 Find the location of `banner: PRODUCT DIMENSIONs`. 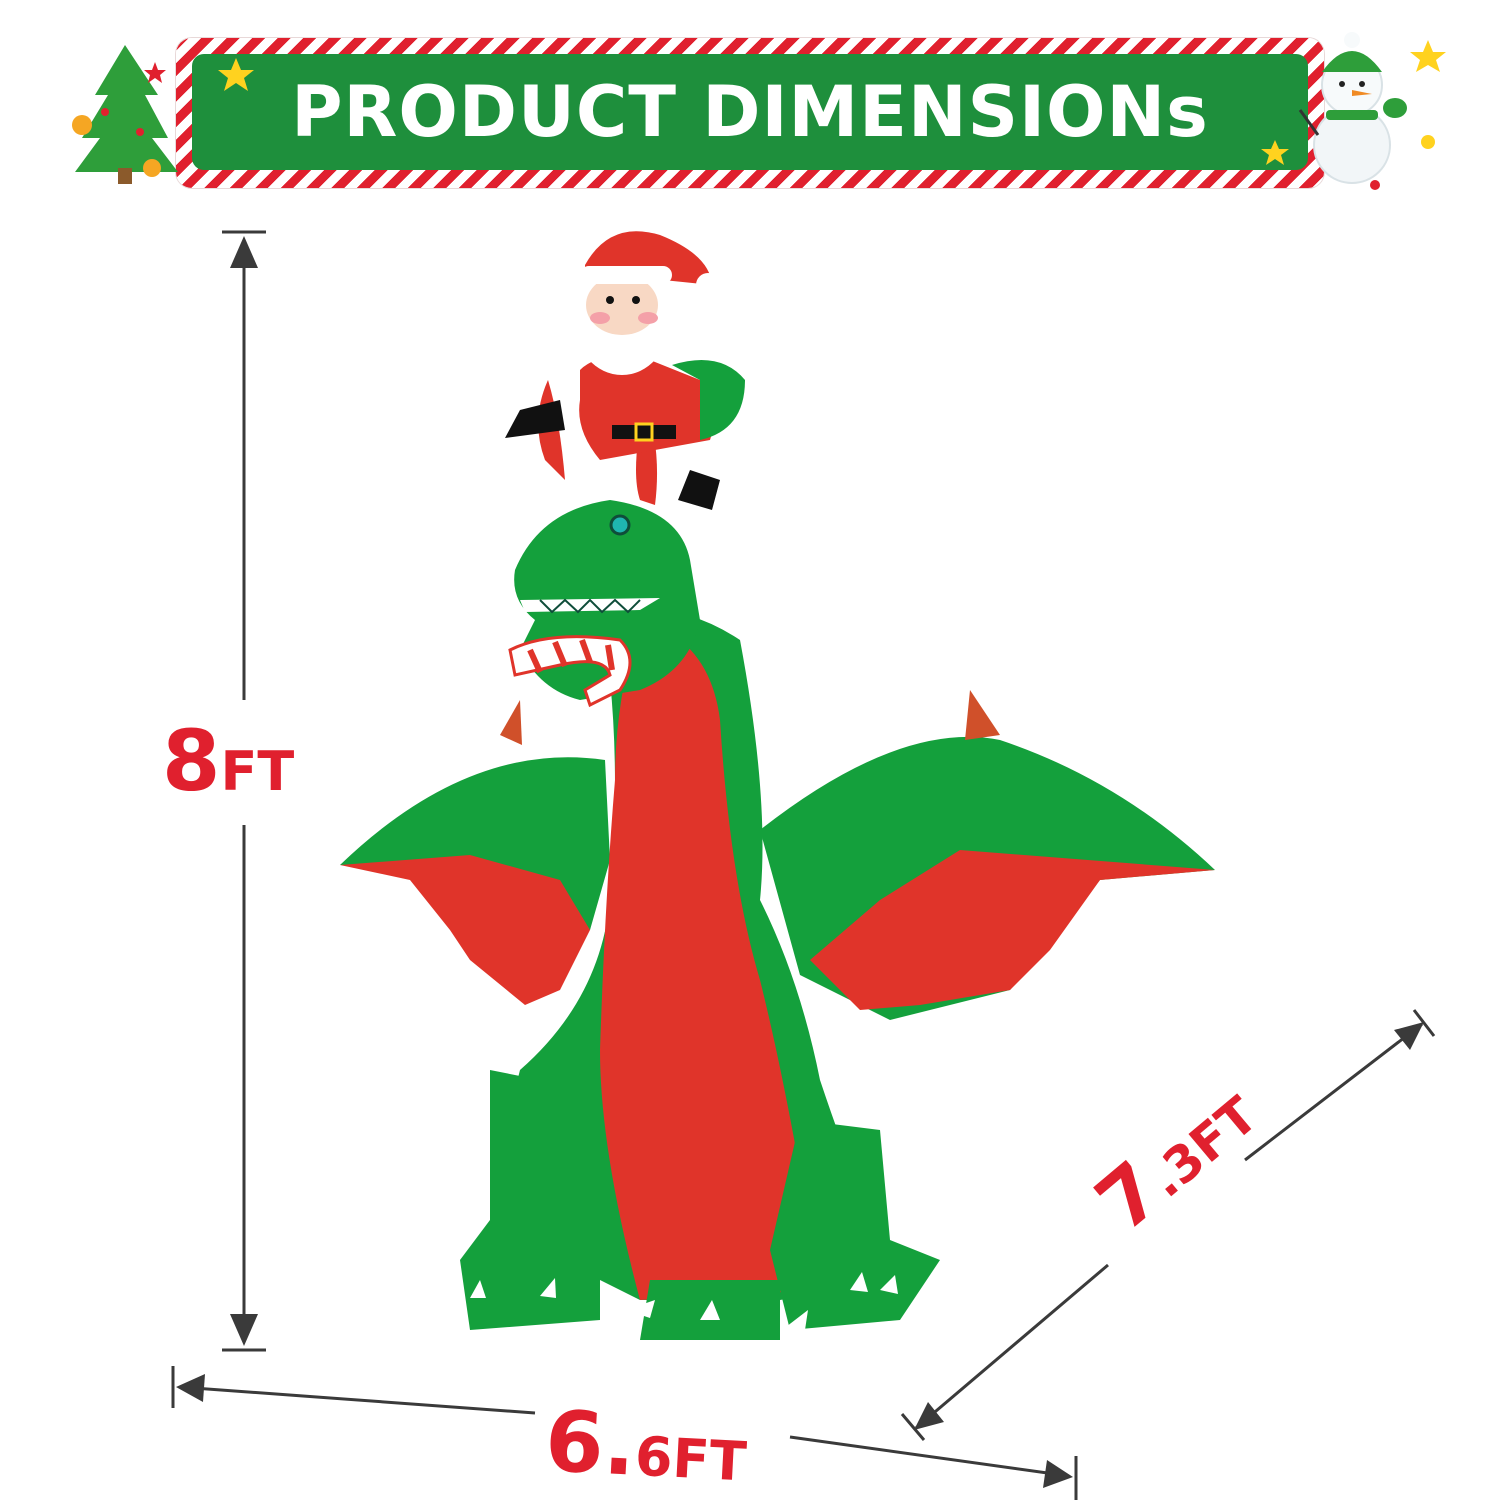

banner: PRODUCT DIMENSIONs is located at coordinates (750, 112).